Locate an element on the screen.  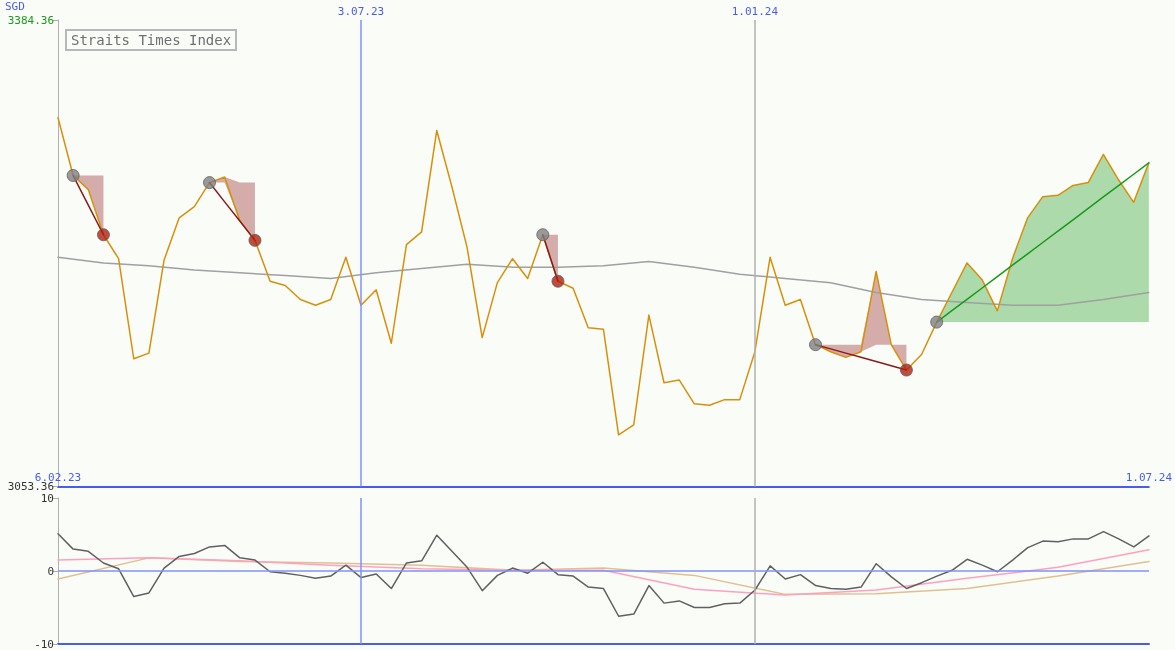
y-tick-label: 3053.36 is located at coordinates (30, 486).